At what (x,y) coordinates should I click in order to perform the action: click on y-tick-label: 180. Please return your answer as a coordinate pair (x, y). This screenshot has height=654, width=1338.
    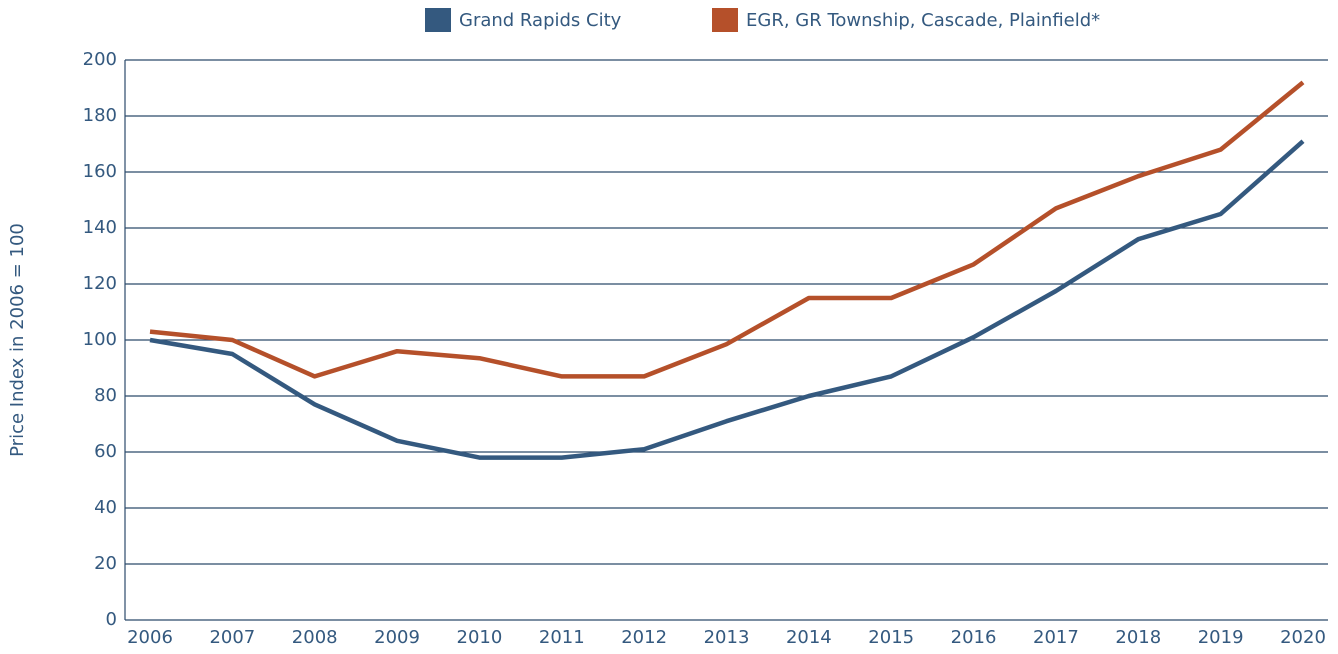
    Looking at the image, I should click on (100, 115).